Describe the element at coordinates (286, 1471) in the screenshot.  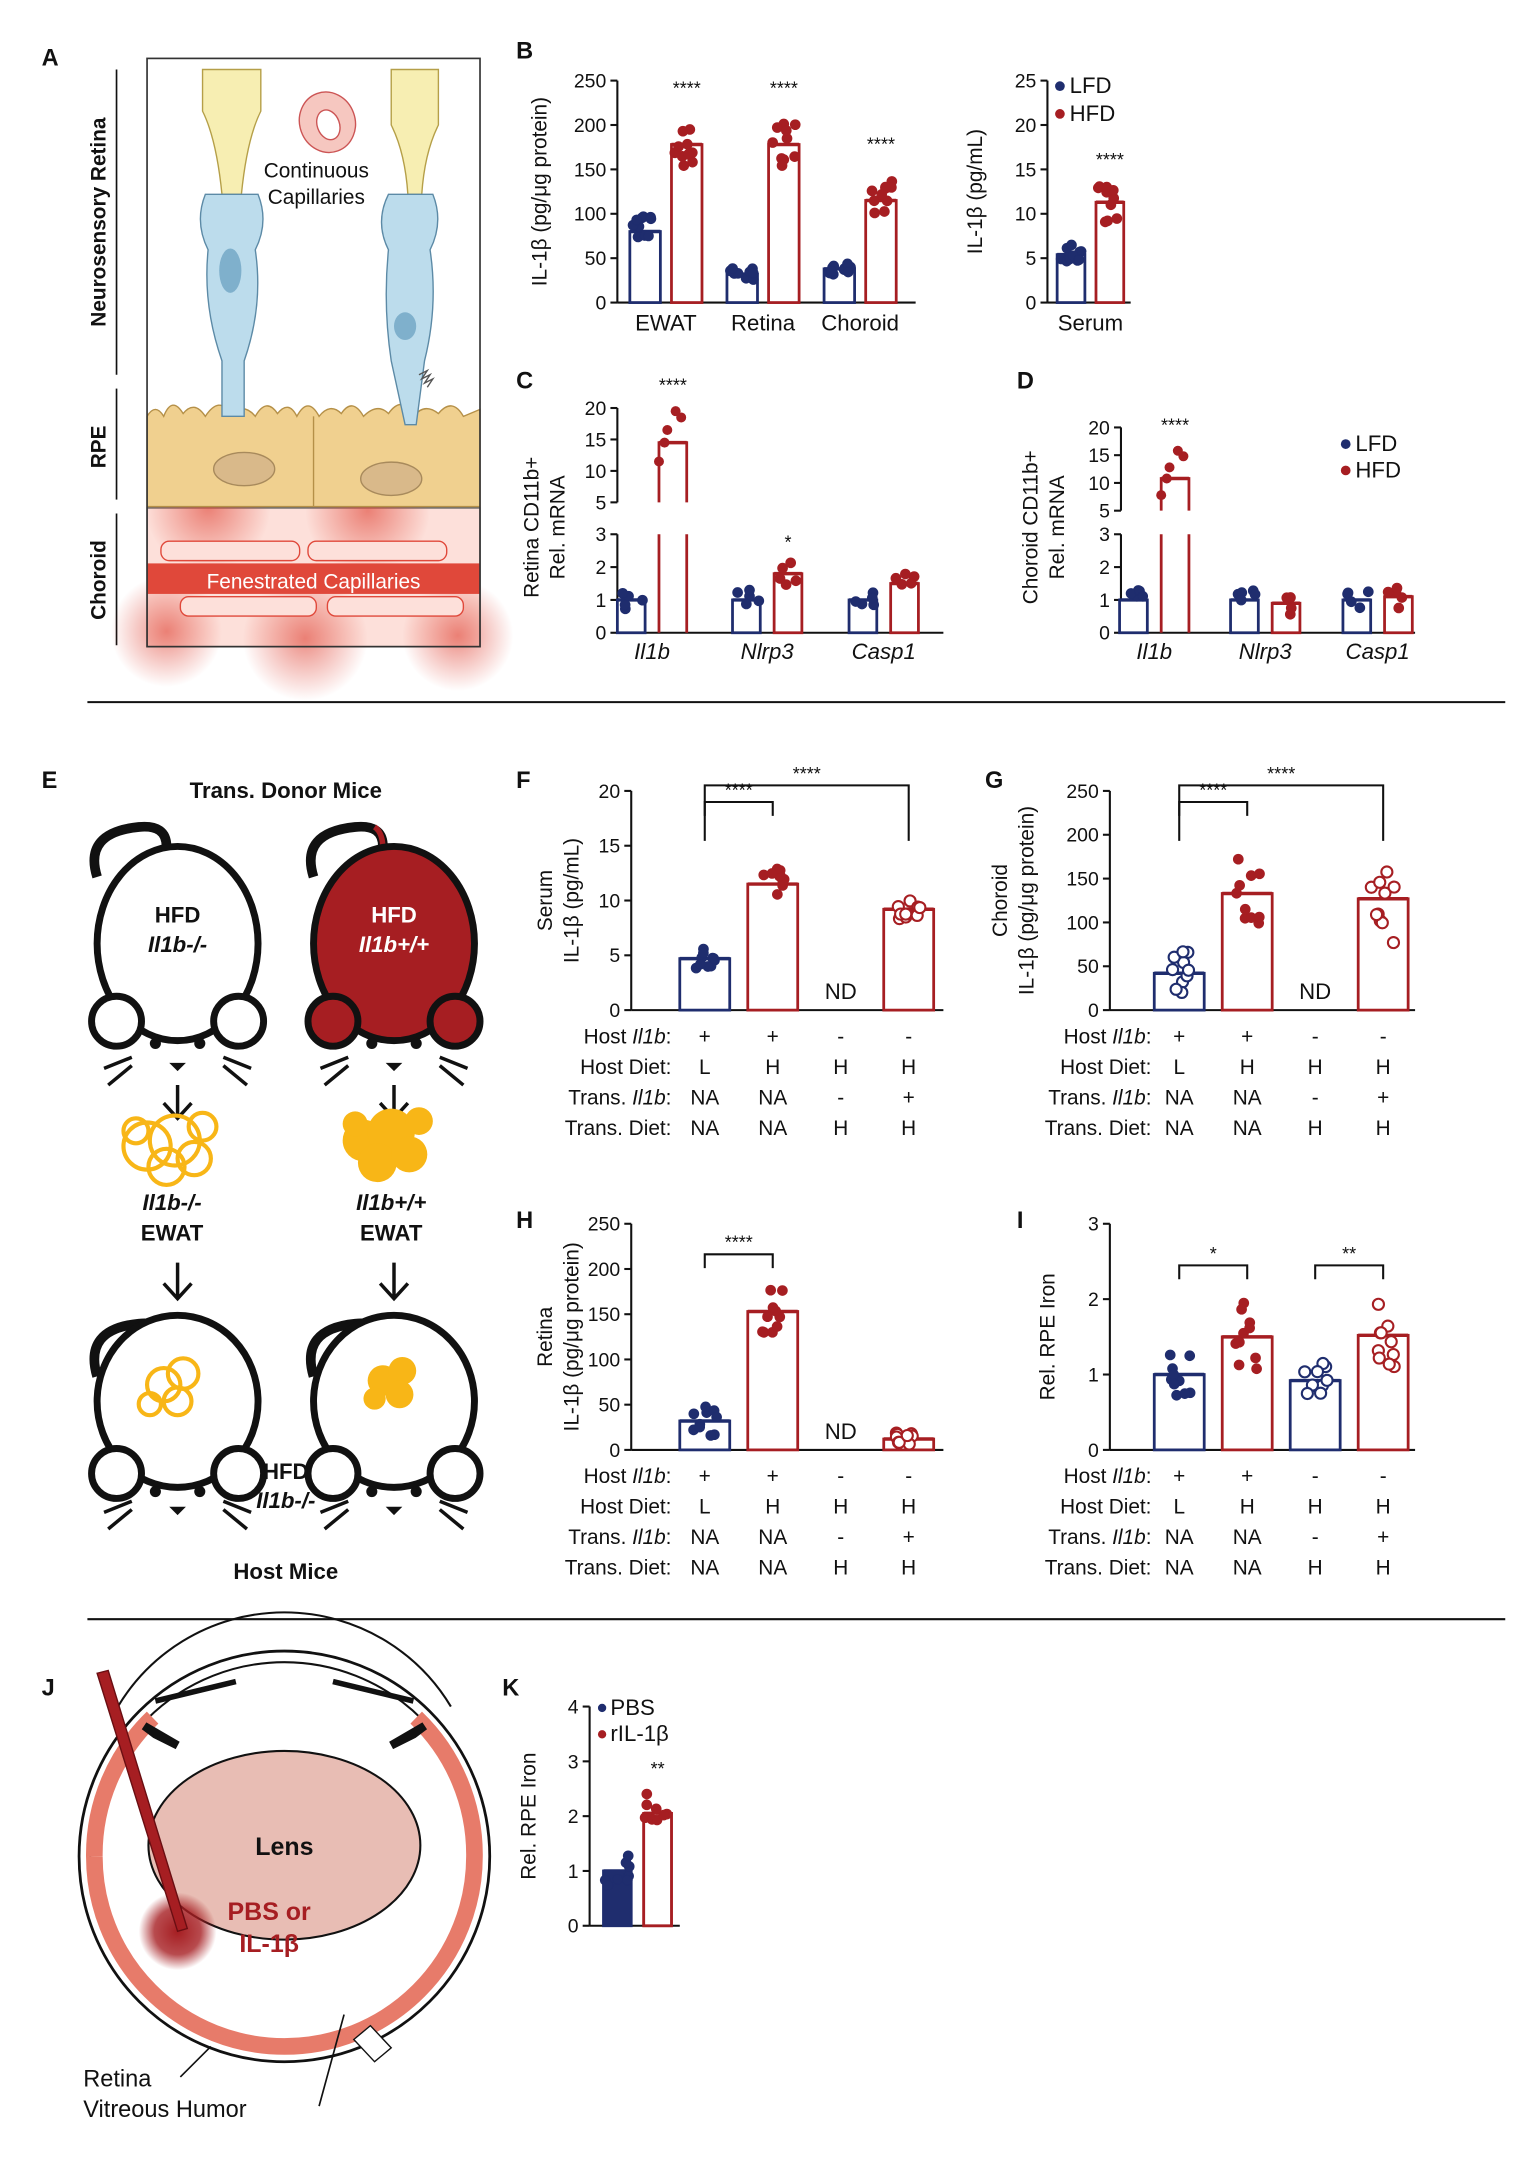
I see `host-diet: HFD` at that location.